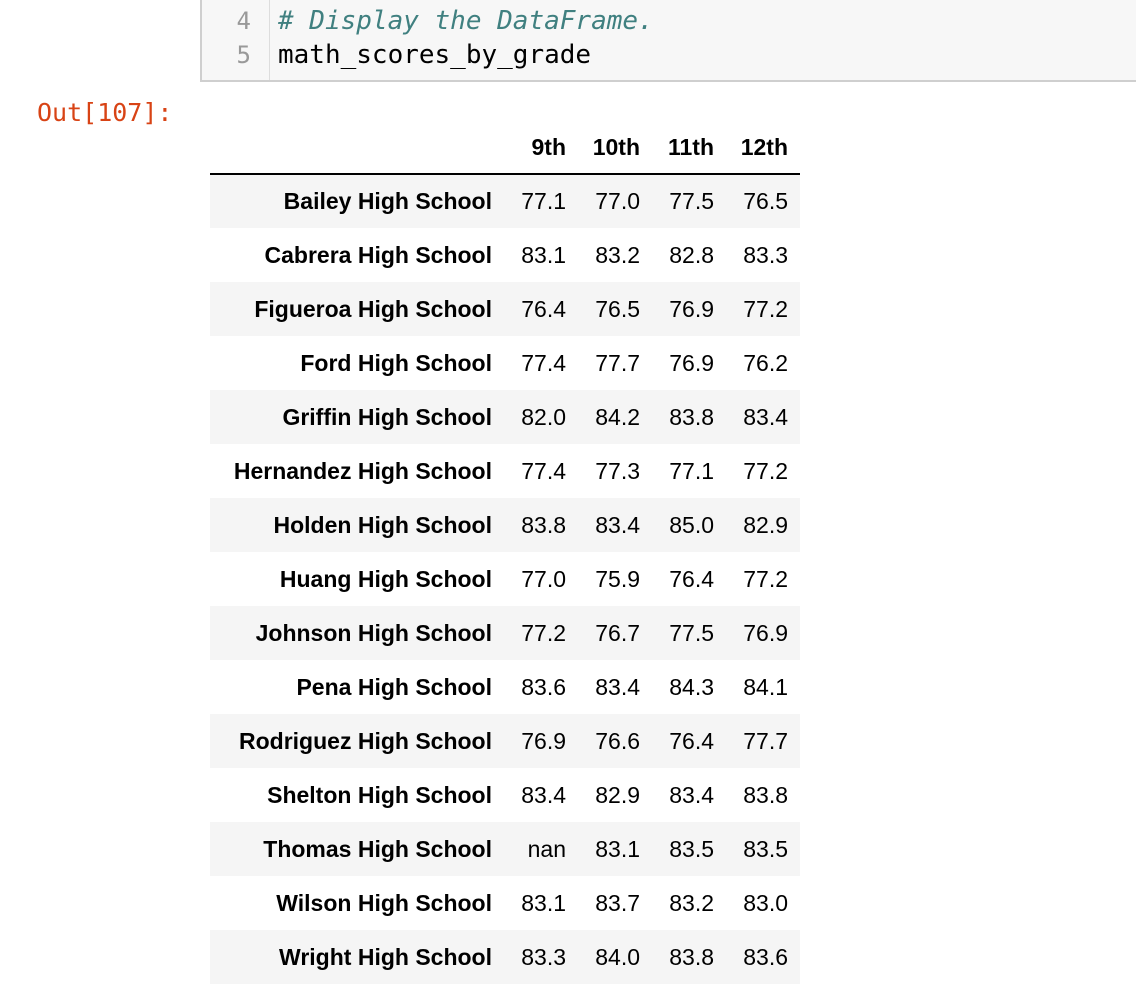 This screenshot has width=1136, height=1006. What do you see at coordinates (543, 416) in the screenshot?
I see `table-cell: 82.0` at bounding box center [543, 416].